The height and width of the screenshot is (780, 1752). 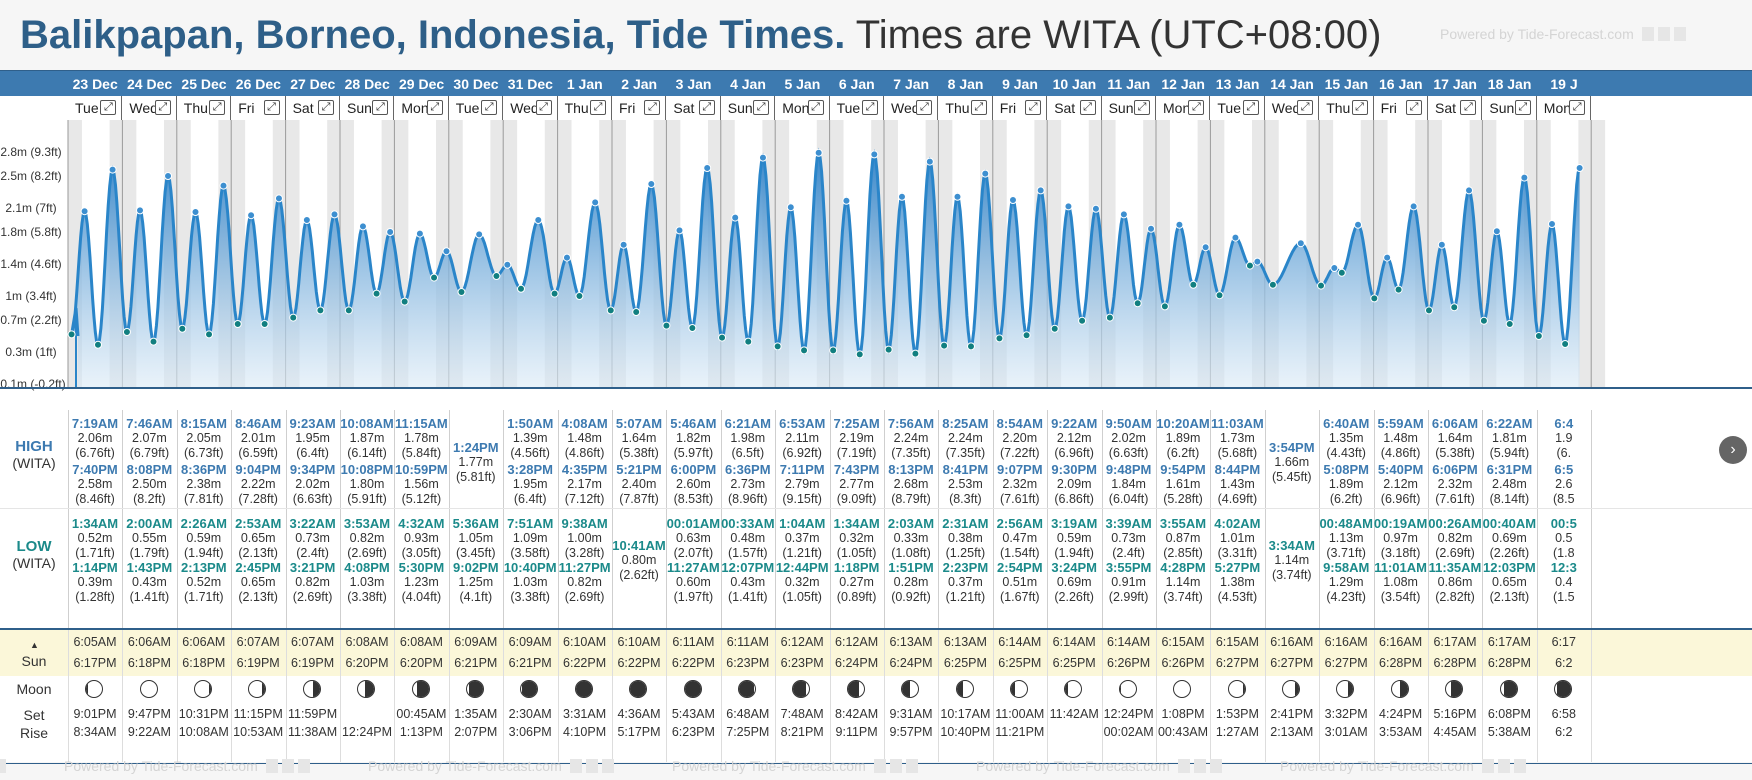 I want to click on tide-time: 6:06AM, so click(x=1455, y=423).